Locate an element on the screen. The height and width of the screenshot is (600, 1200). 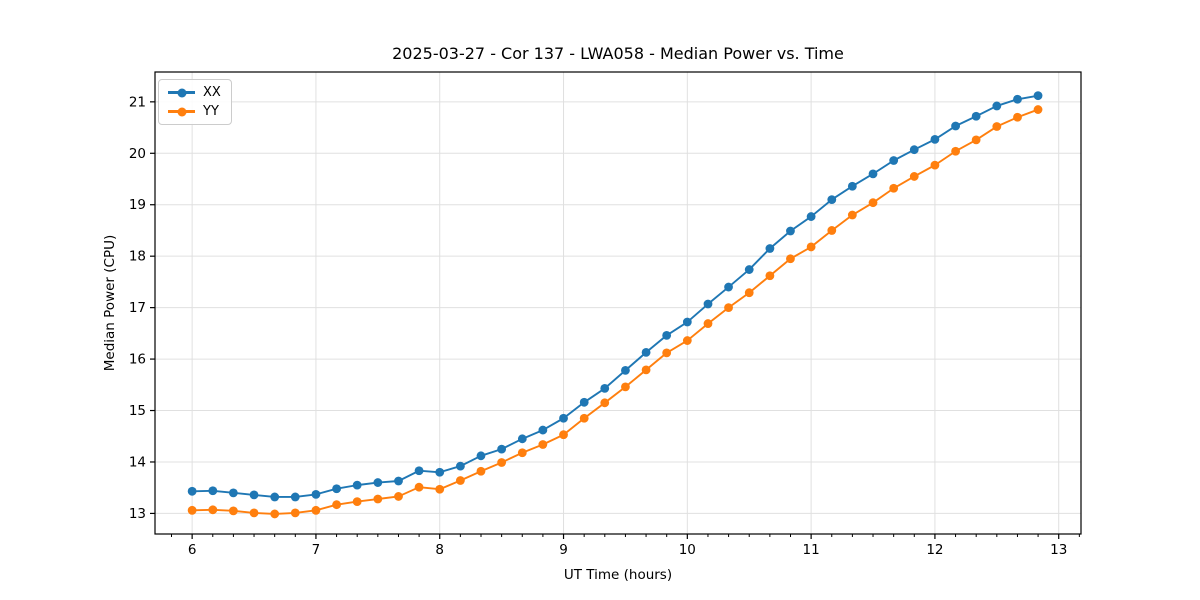
y-tick-label: 15 is located at coordinates (137, 411).